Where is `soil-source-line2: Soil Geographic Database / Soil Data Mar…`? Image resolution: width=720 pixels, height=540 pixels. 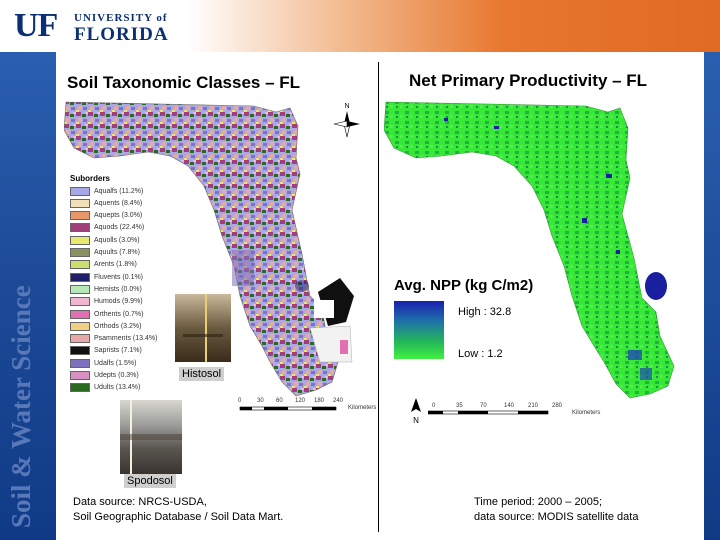 soil-source-line2: Soil Geographic Database / Soil Data Mar… is located at coordinates (178, 517).